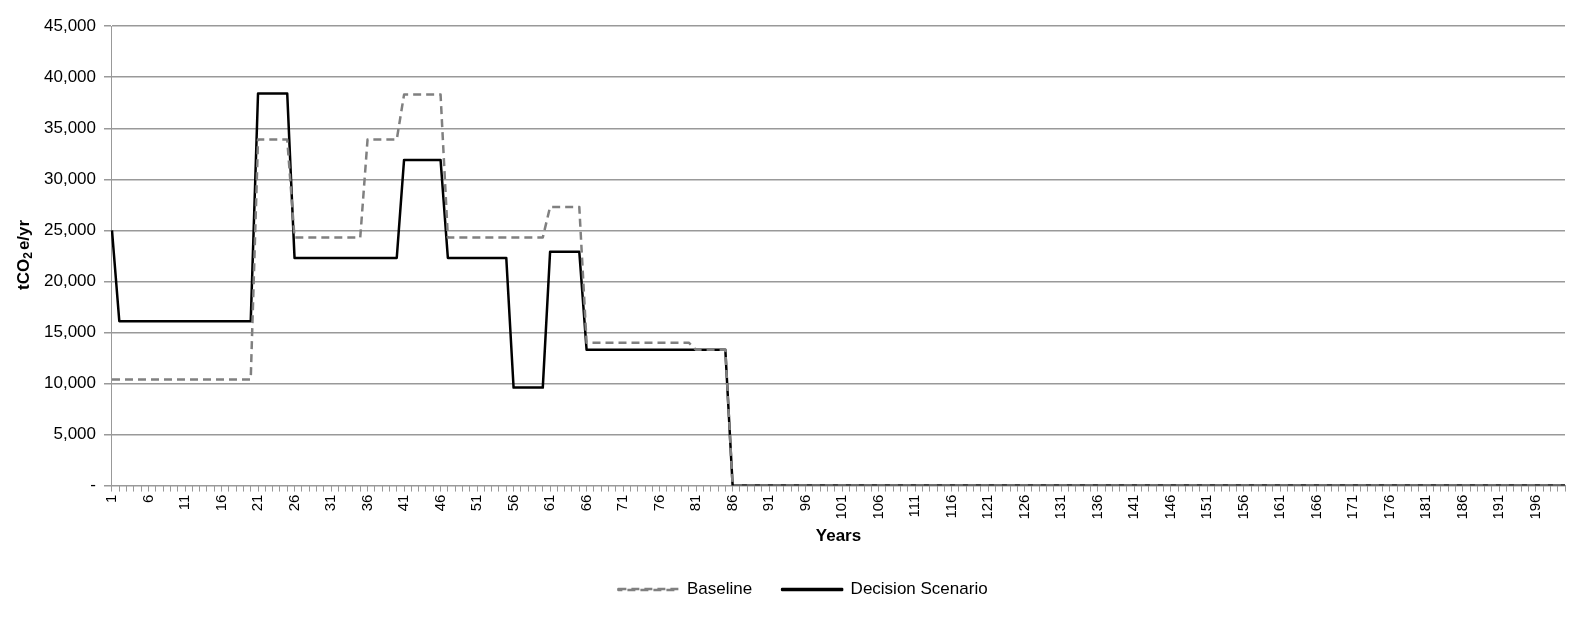 This screenshot has height=617, width=1596. I want to click on y-tick-label: 20,000, so click(70, 281).